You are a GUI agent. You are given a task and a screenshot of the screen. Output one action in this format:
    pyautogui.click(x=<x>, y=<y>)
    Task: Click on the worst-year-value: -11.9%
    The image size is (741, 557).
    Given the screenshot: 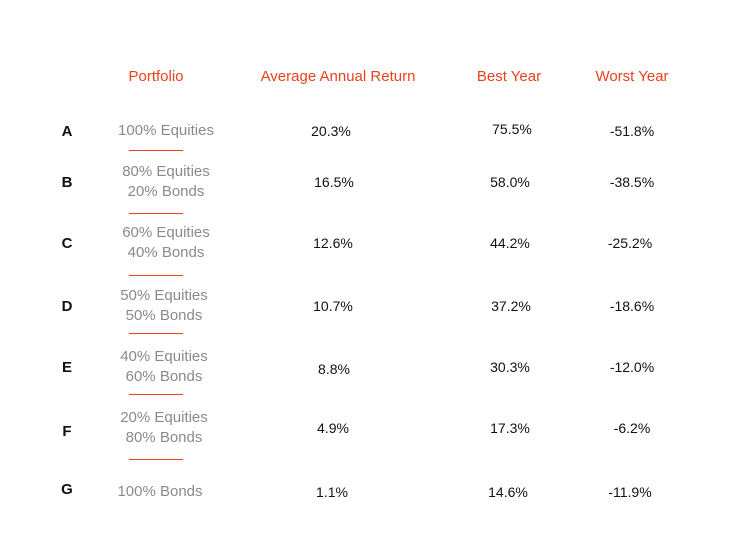 What is the action you would take?
    pyautogui.click(x=630, y=492)
    